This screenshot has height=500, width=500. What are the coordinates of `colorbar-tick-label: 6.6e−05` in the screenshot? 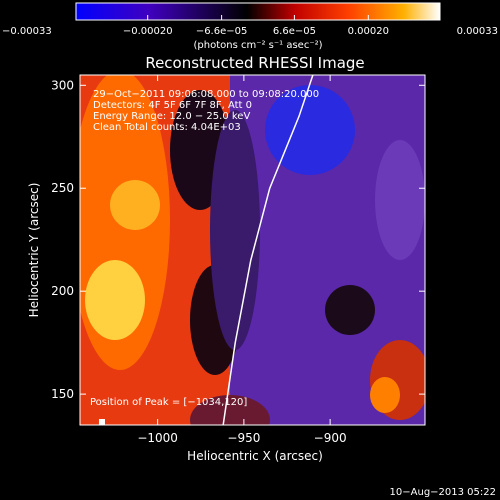 It's located at (294, 31).